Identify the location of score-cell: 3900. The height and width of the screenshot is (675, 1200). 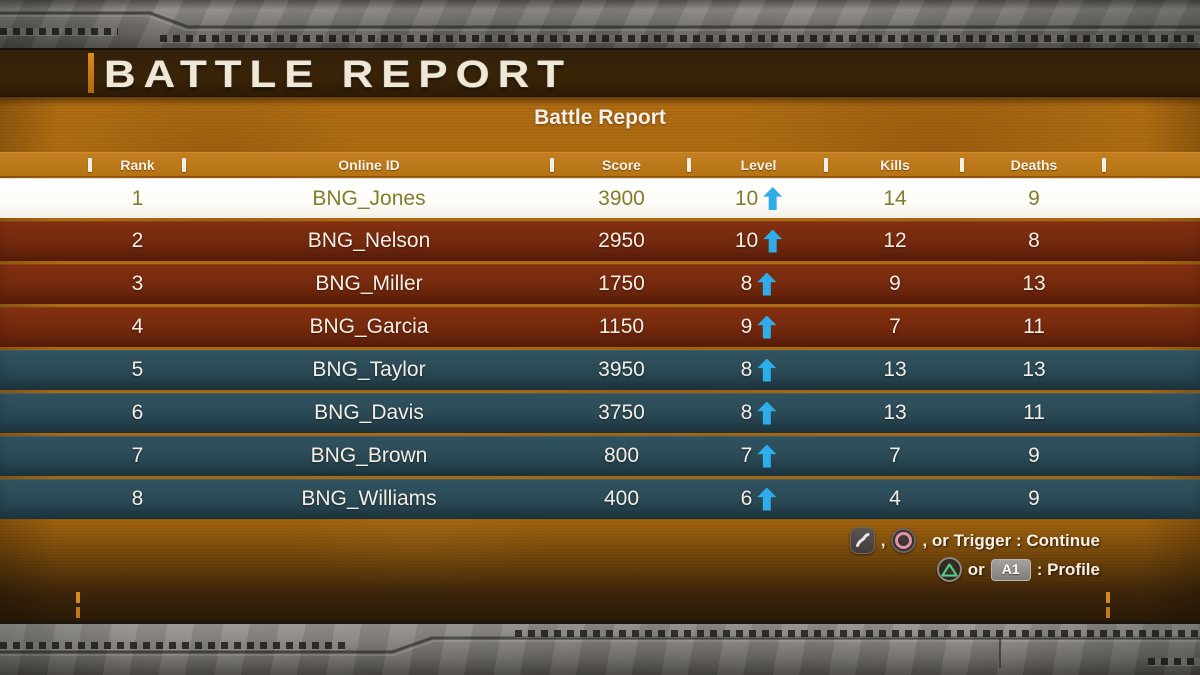
(621, 198).